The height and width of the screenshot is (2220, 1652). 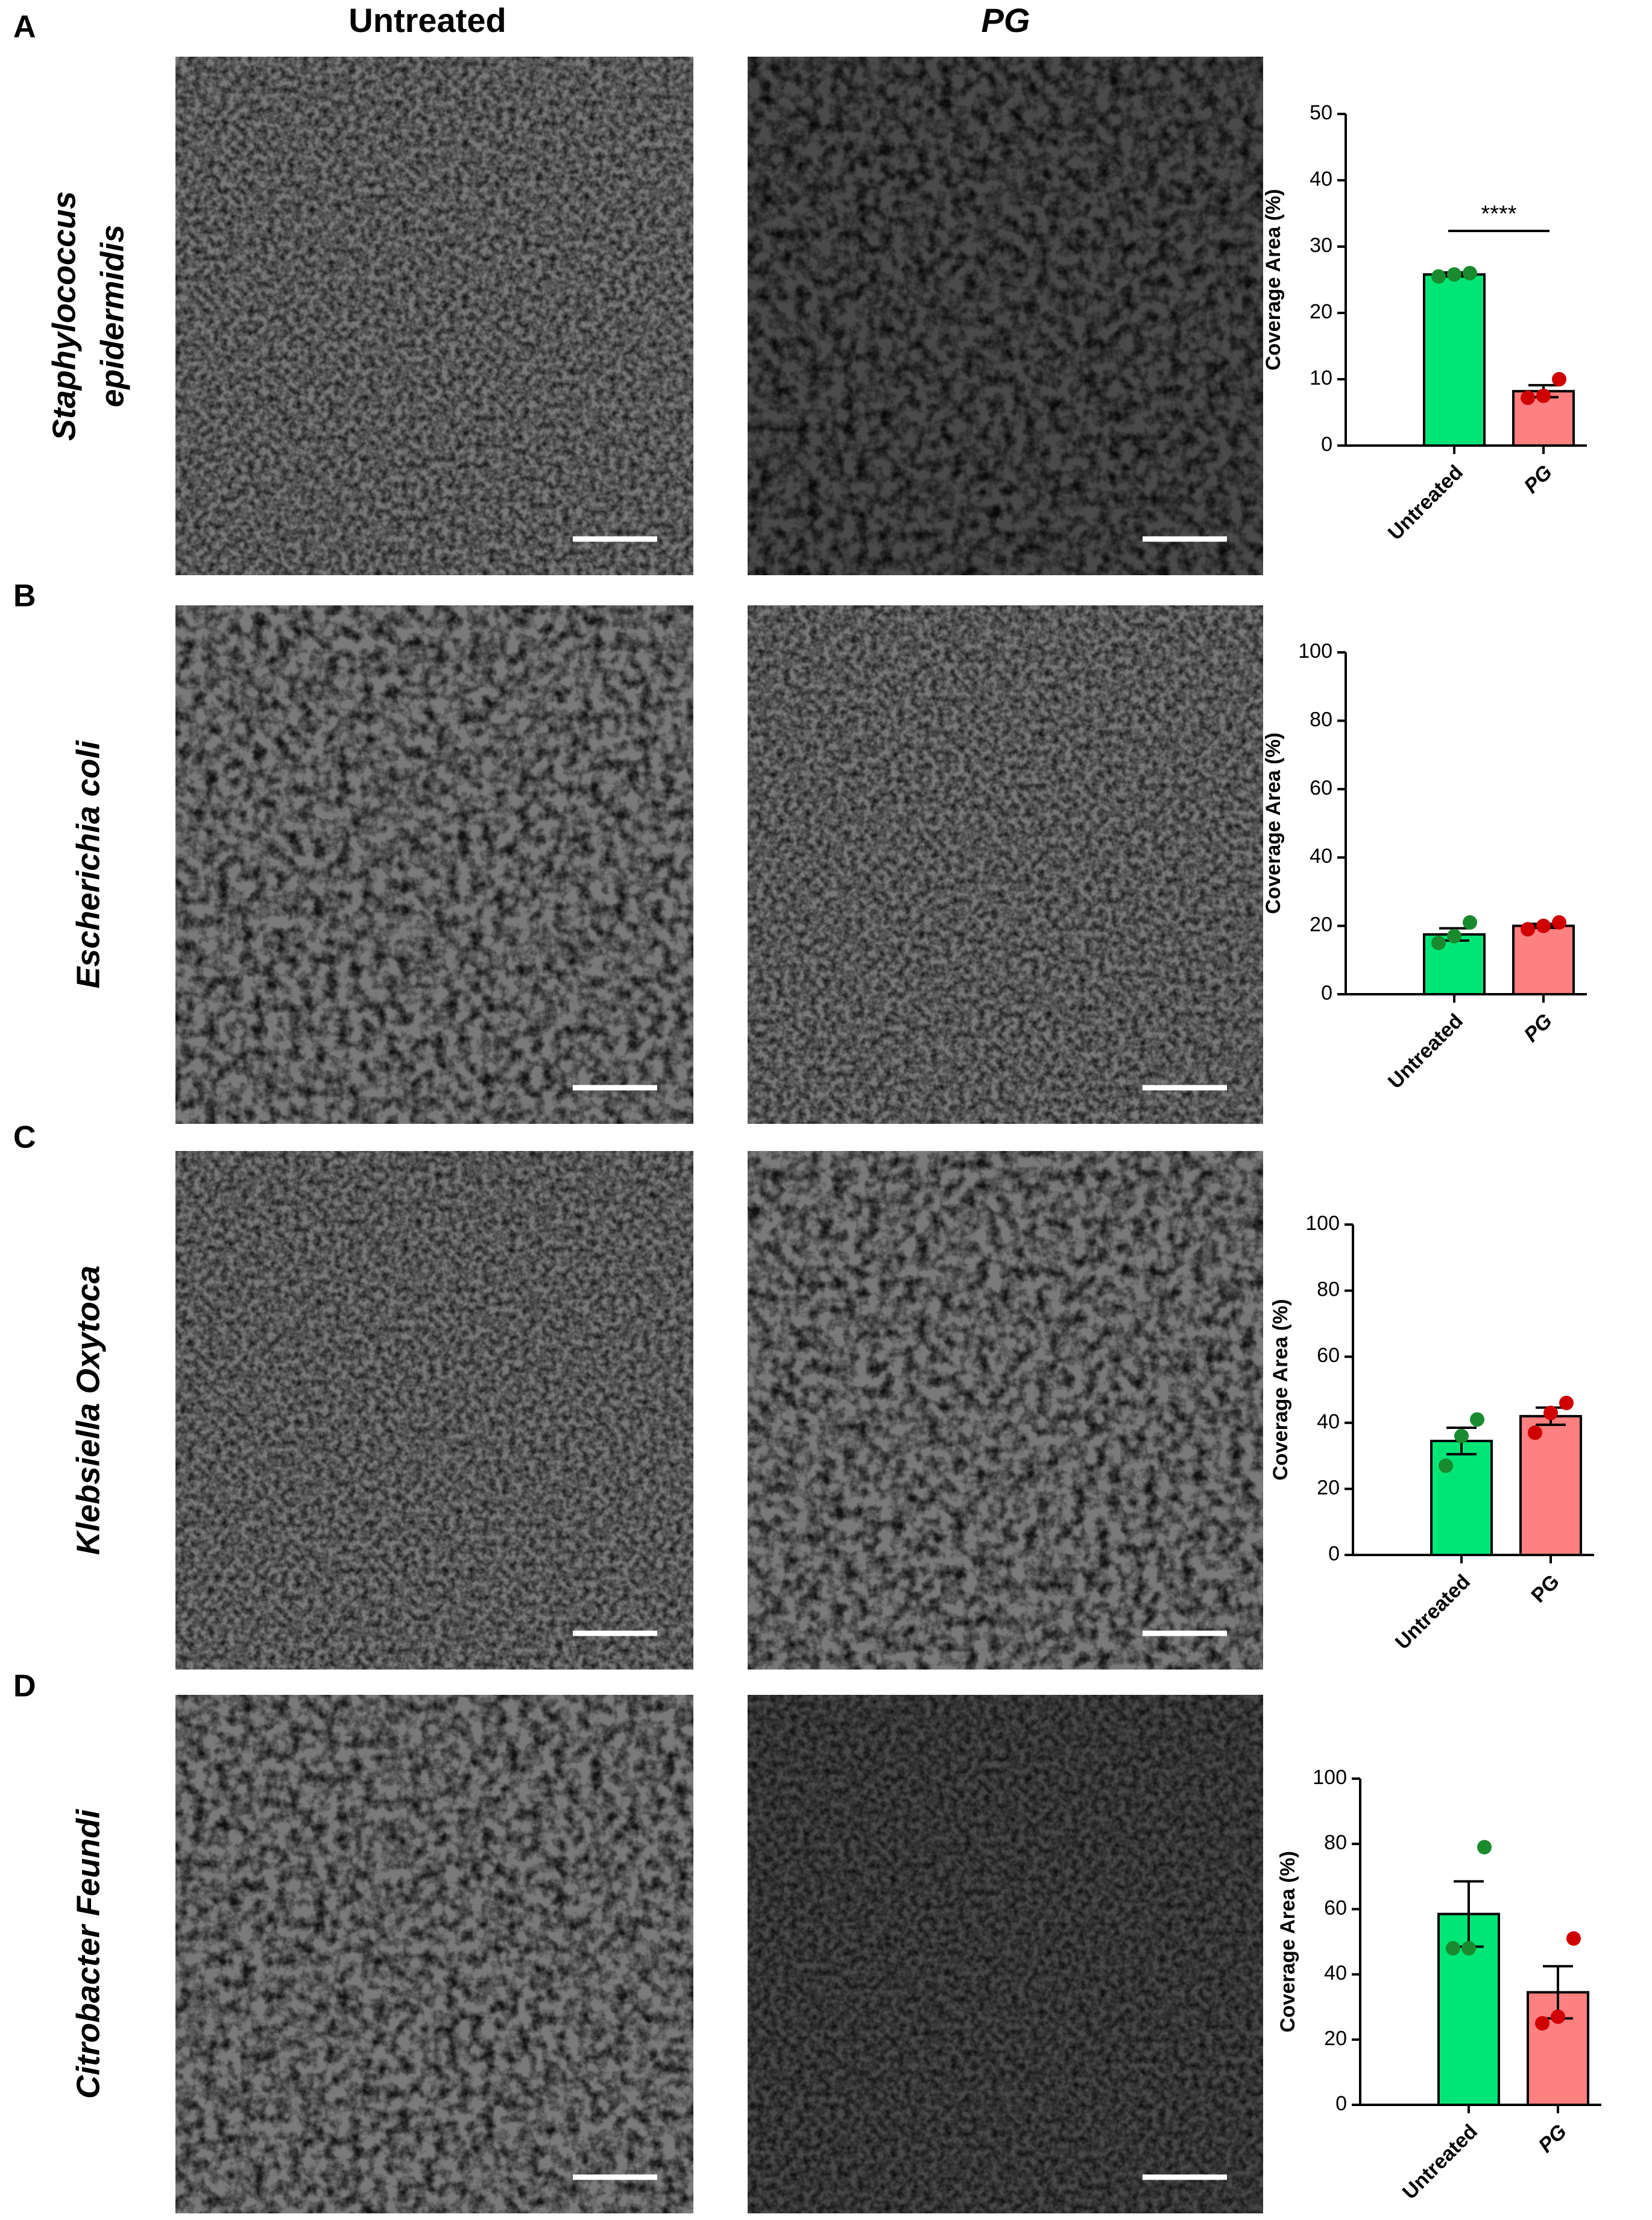 What do you see at coordinates (1321, 378) in the screenshot?
I see `y-tick-label: 10` at bounding box center [1321, 378].